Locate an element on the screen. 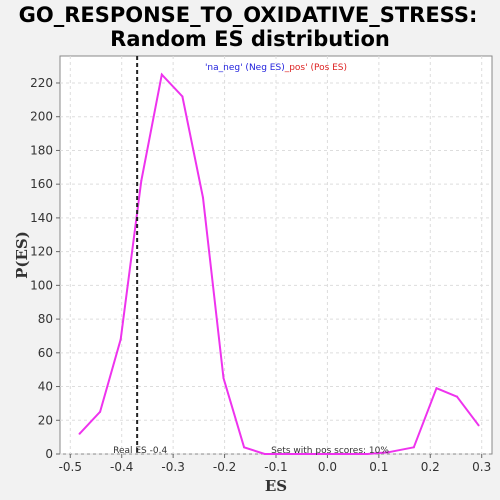  y-tick-label: 200 is located at coordinates (41, 117).